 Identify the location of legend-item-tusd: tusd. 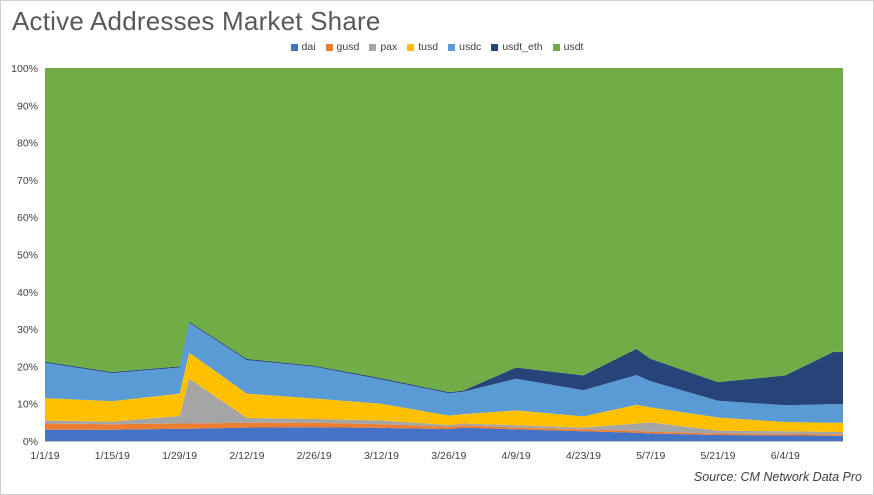
(422, 47).